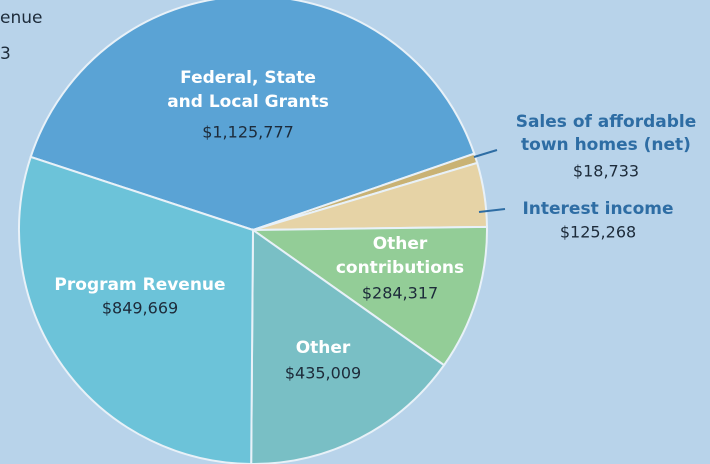 Image resolution: width=710 pixels, height=464 pixels. Describe the element at coordinates (597, 209) in the screenshot. I see `slice-label: Interest income` at that location.